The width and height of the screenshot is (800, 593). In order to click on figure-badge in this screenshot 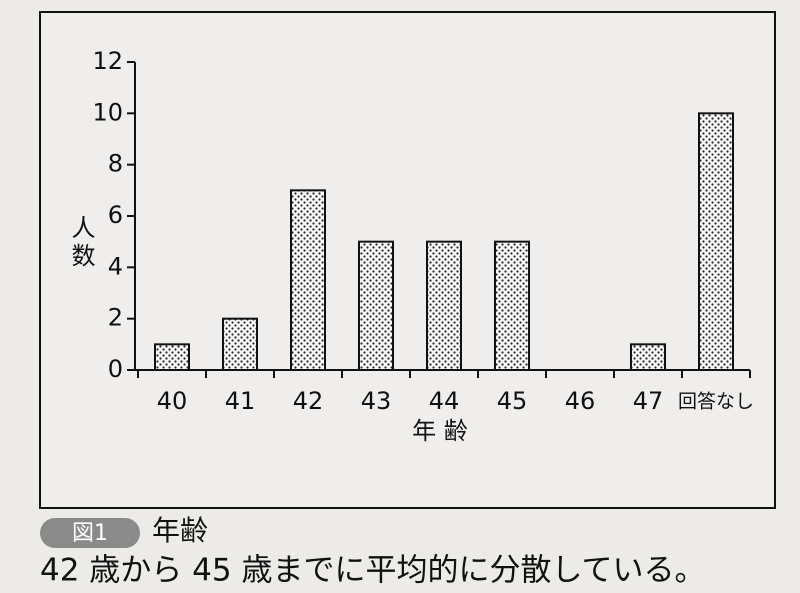, I will do `click(90, 533)`.